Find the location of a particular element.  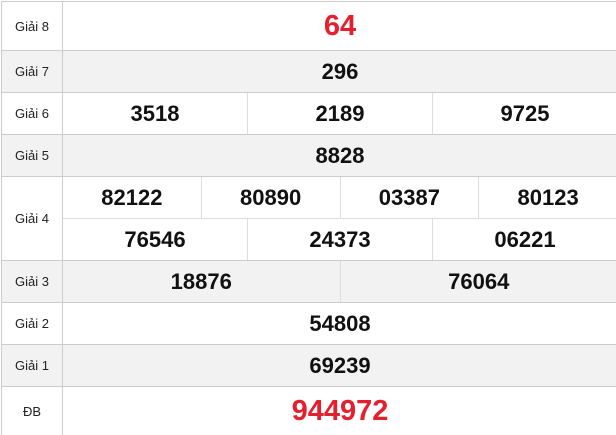

prize-row-special: ĐB 944972 is located at coordinates (309, 411).